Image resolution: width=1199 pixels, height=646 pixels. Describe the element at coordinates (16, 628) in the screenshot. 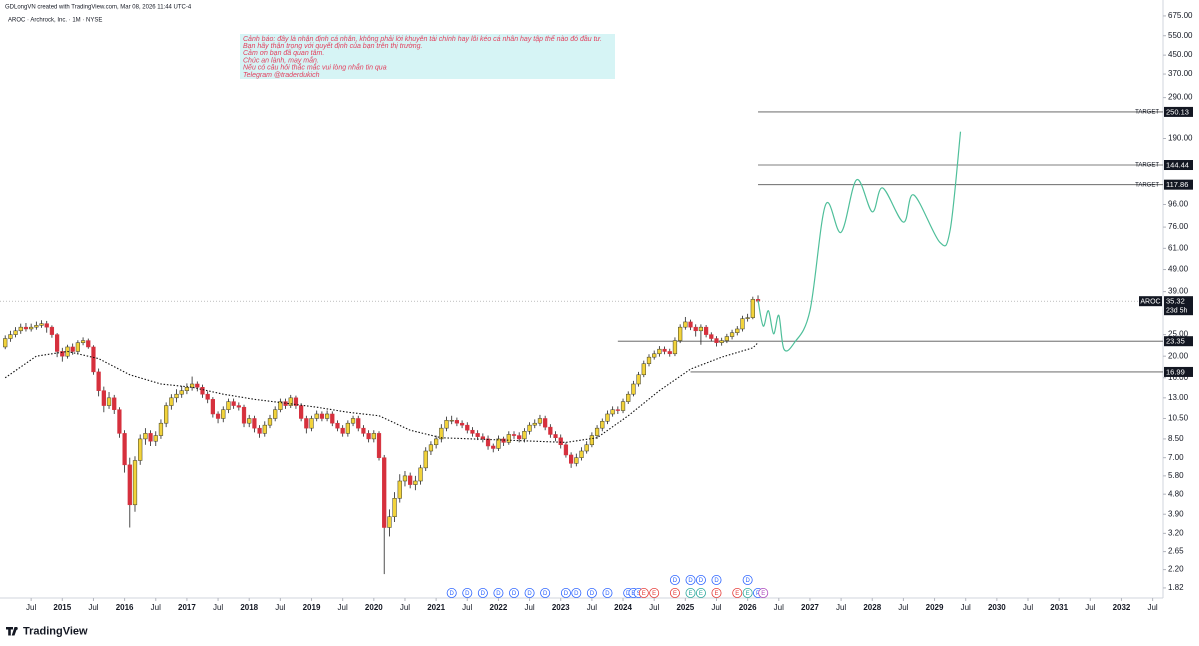

I see `logo-dot` at that location.